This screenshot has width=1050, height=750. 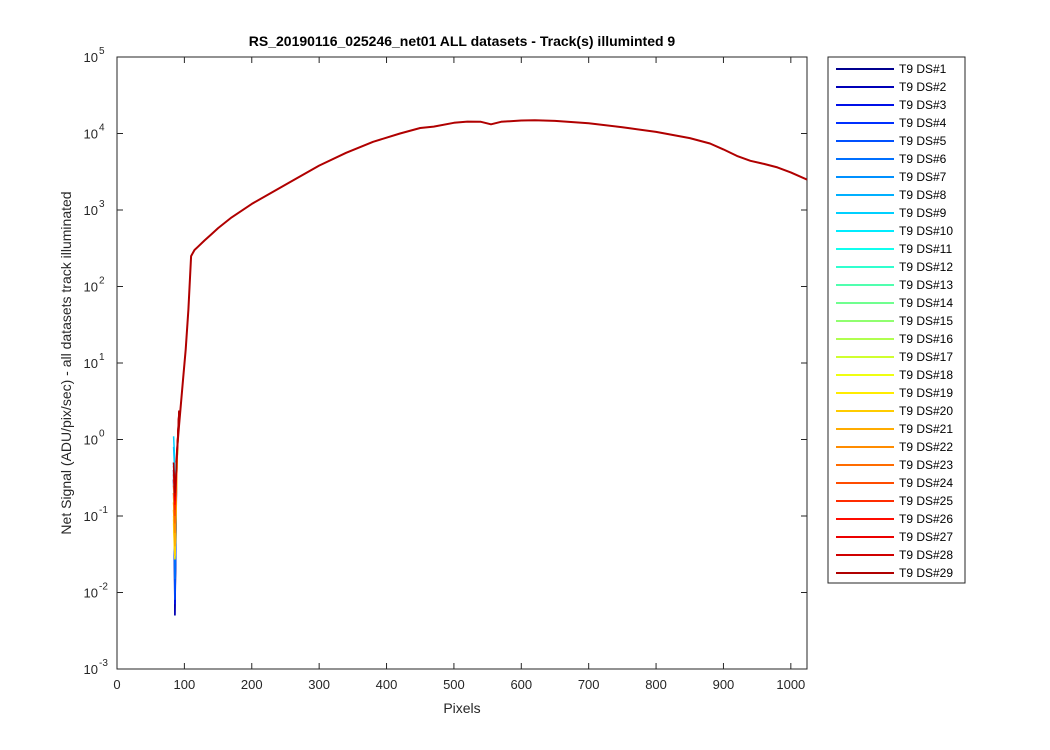 What do you see at coordinates (923, 123) in the screenshot?
I see `legend-entry: T9 DS#4` at bounding box center [923, 123].